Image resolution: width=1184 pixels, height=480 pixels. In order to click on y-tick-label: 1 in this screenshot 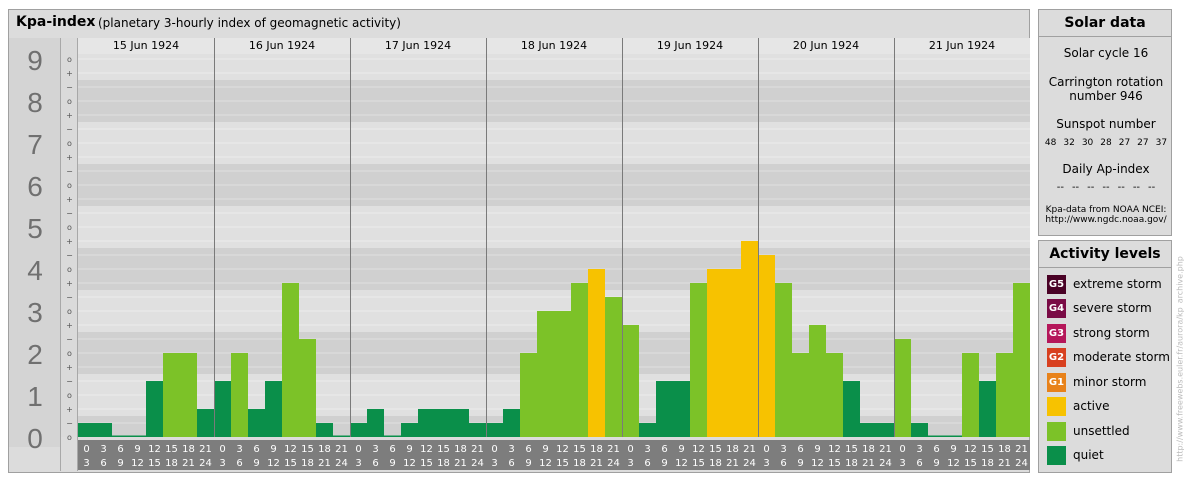, I will do `click(35, 396)`.